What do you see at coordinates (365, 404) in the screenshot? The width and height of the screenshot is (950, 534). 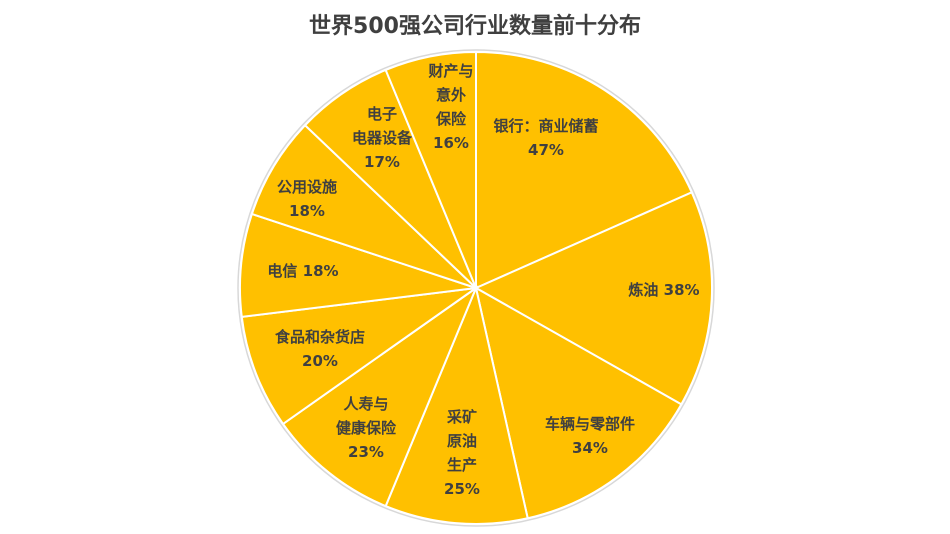 I see `slice-label-line: 人寿与` at bounding box center [365, 404].